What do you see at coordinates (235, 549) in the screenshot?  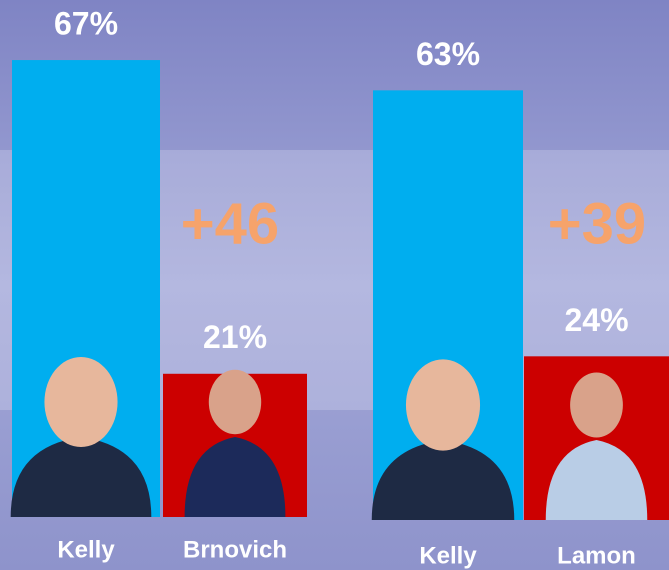 I see `category-label: Brnovich` at bounding box center [235, 549].